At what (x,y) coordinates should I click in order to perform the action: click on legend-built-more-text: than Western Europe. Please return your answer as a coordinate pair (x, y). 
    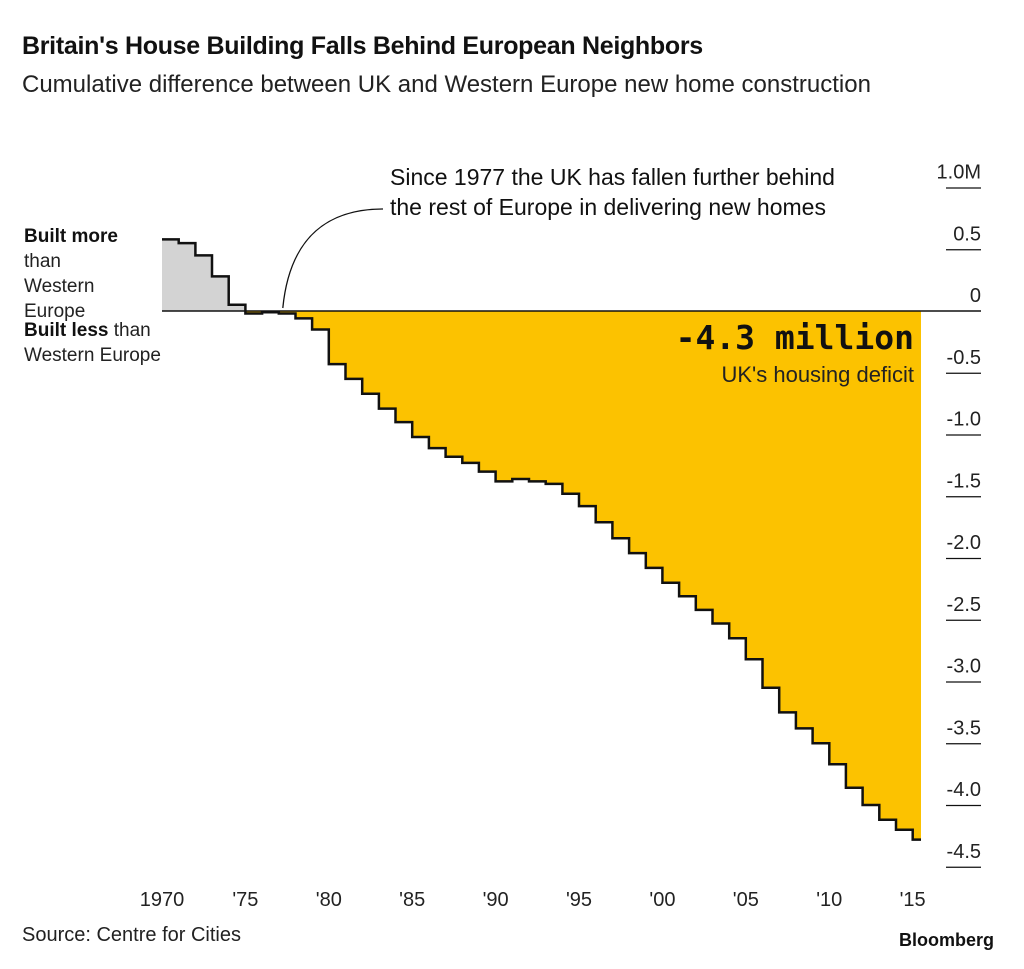
    Looking at the image, I should click on (59, 286).